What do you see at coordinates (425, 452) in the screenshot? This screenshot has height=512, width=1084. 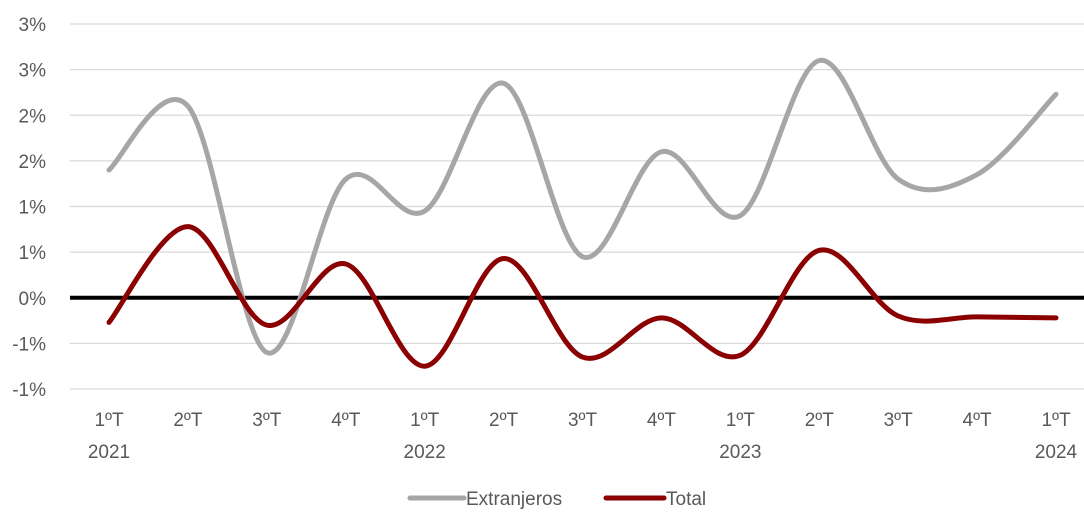 I see `x-tick-year-label: 2022` at bounding box center [425, 452].